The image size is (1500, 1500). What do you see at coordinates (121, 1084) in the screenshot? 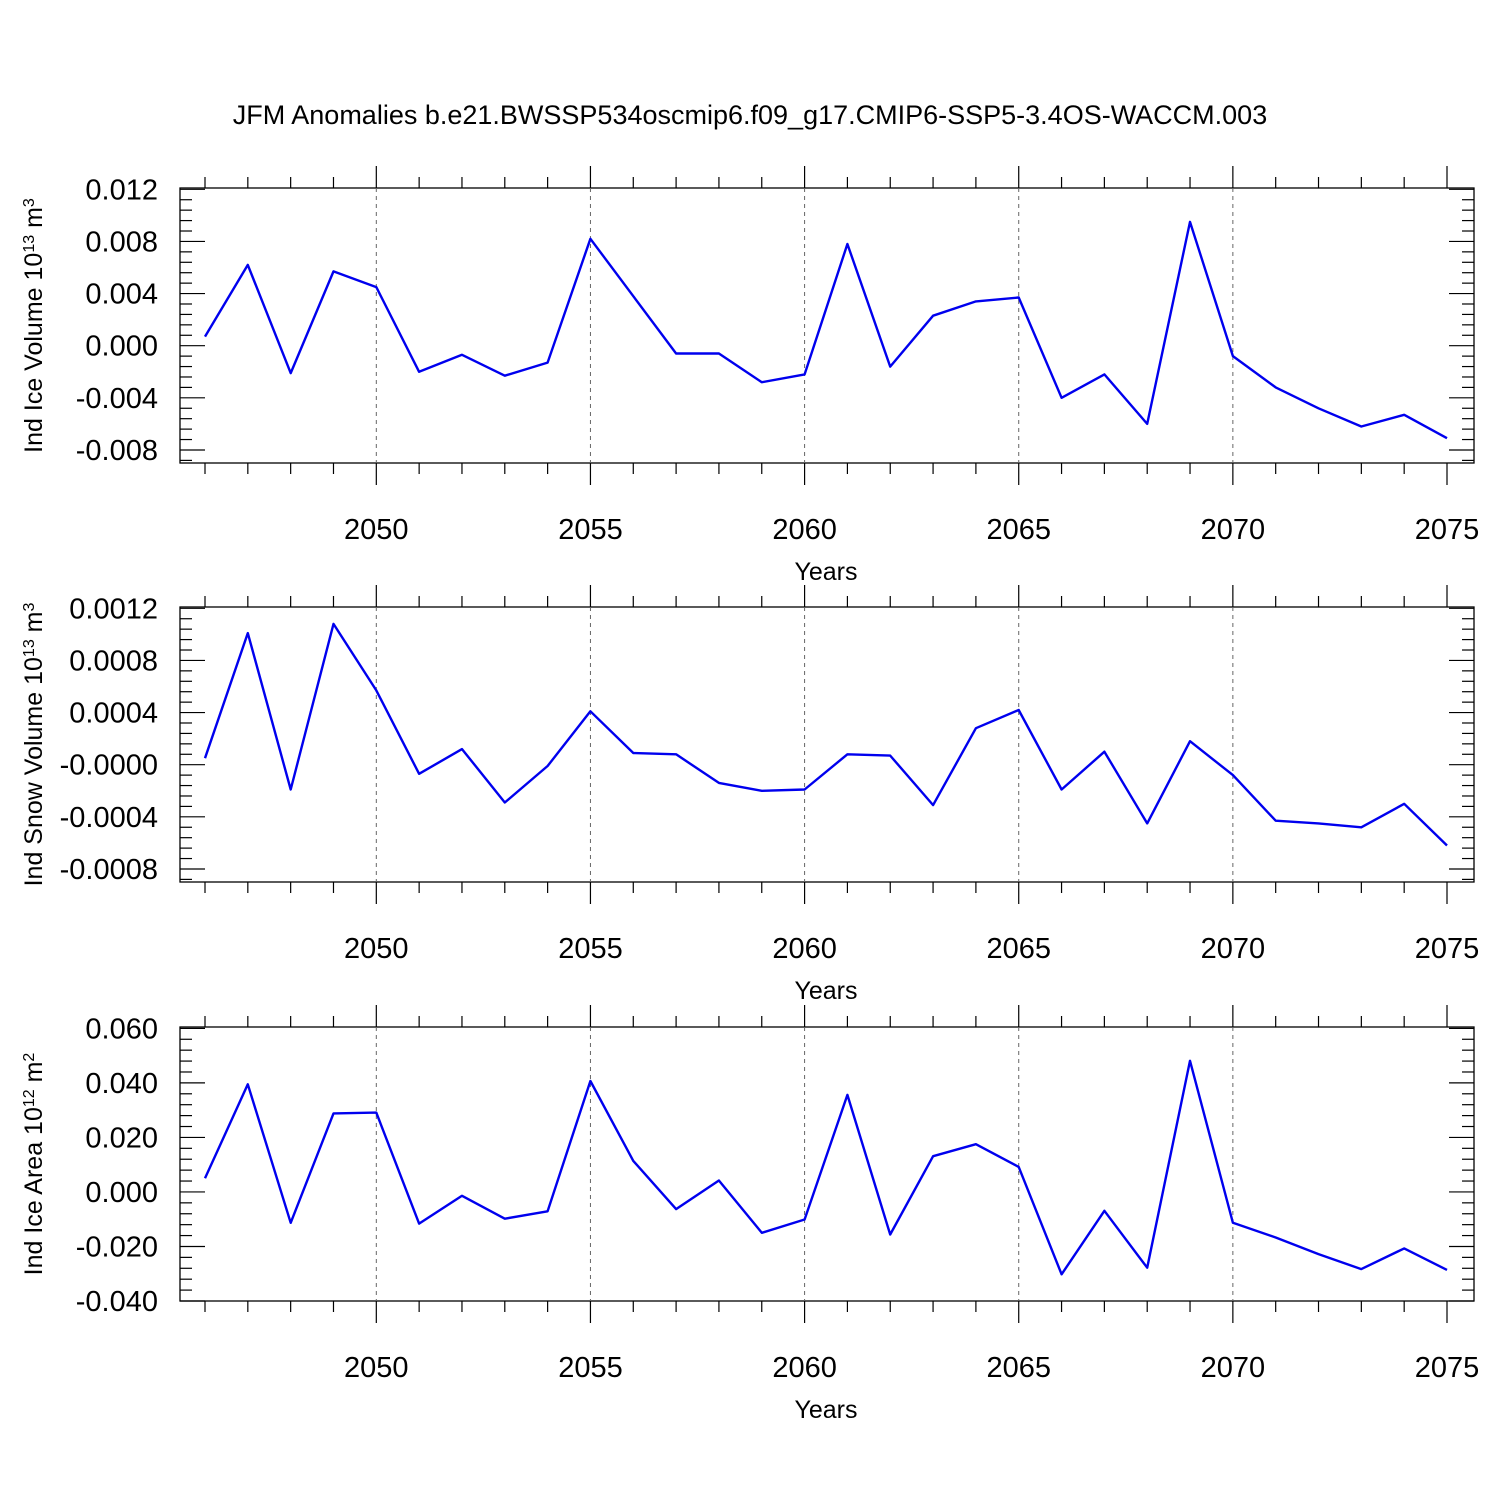
I see `y-tick-label: 0.040` at bounding box center [121, 1084].